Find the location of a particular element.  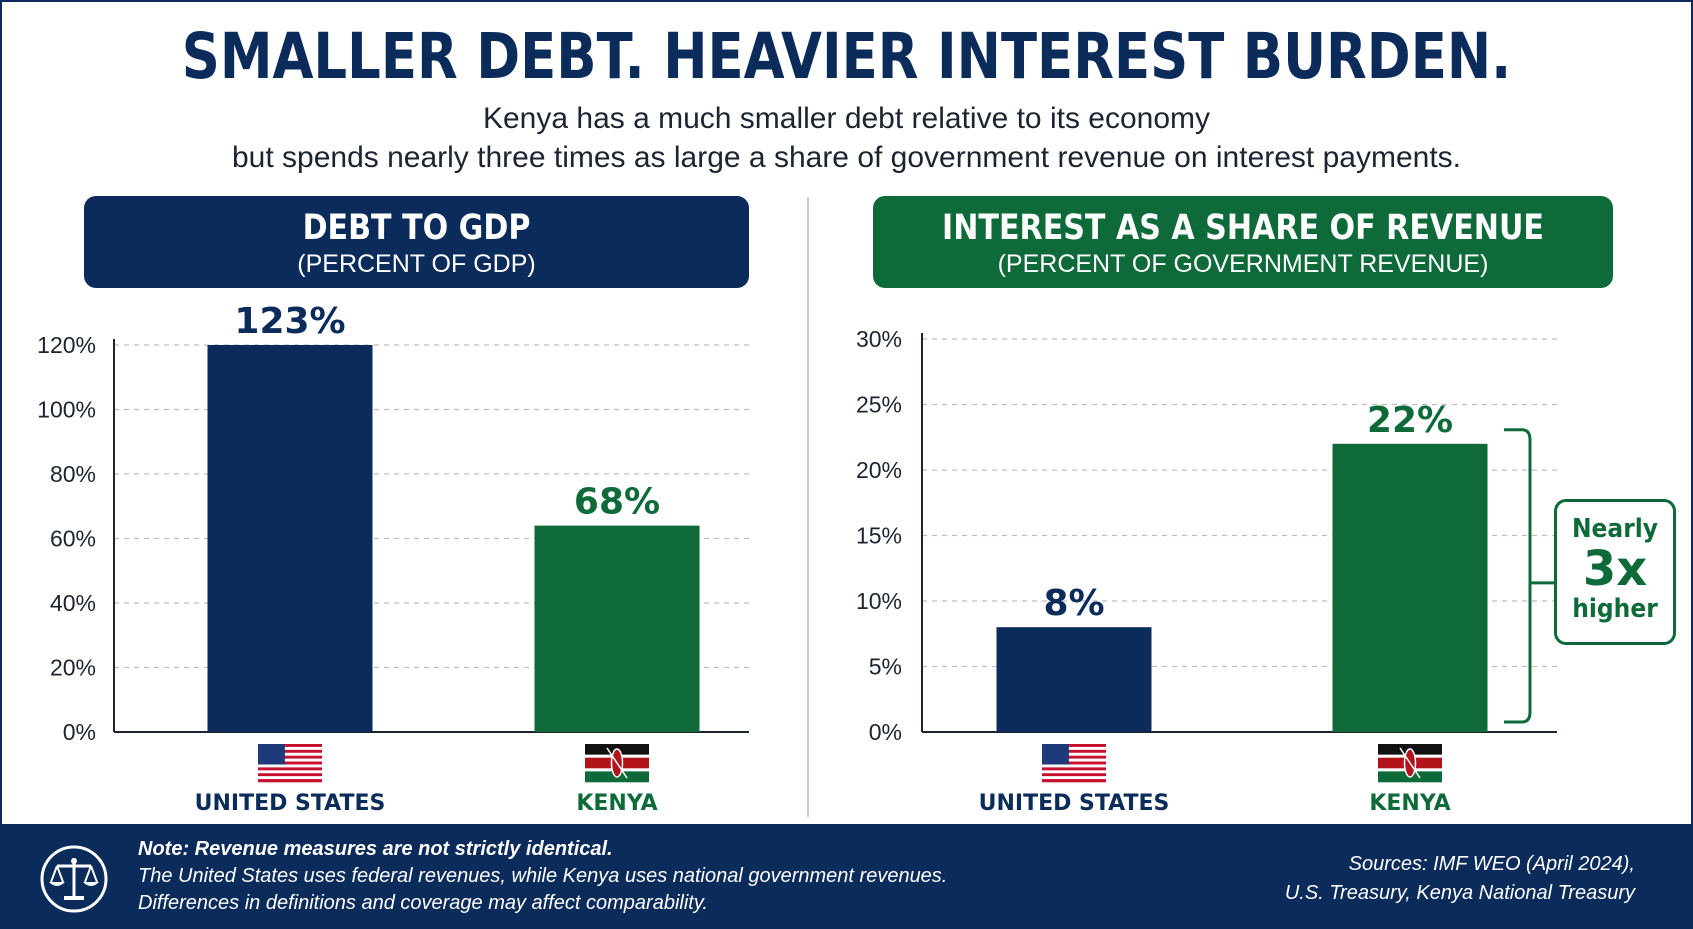

debt-kenya-flag-icon is located at coordinates (617, 763).